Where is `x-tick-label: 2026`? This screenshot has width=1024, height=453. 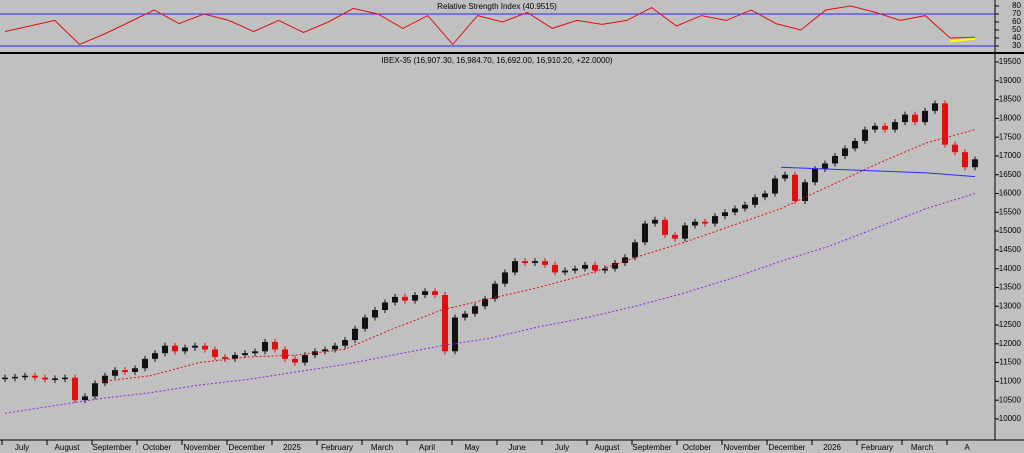
x-tick-label: 2026 is located at coordinates (832, 447).